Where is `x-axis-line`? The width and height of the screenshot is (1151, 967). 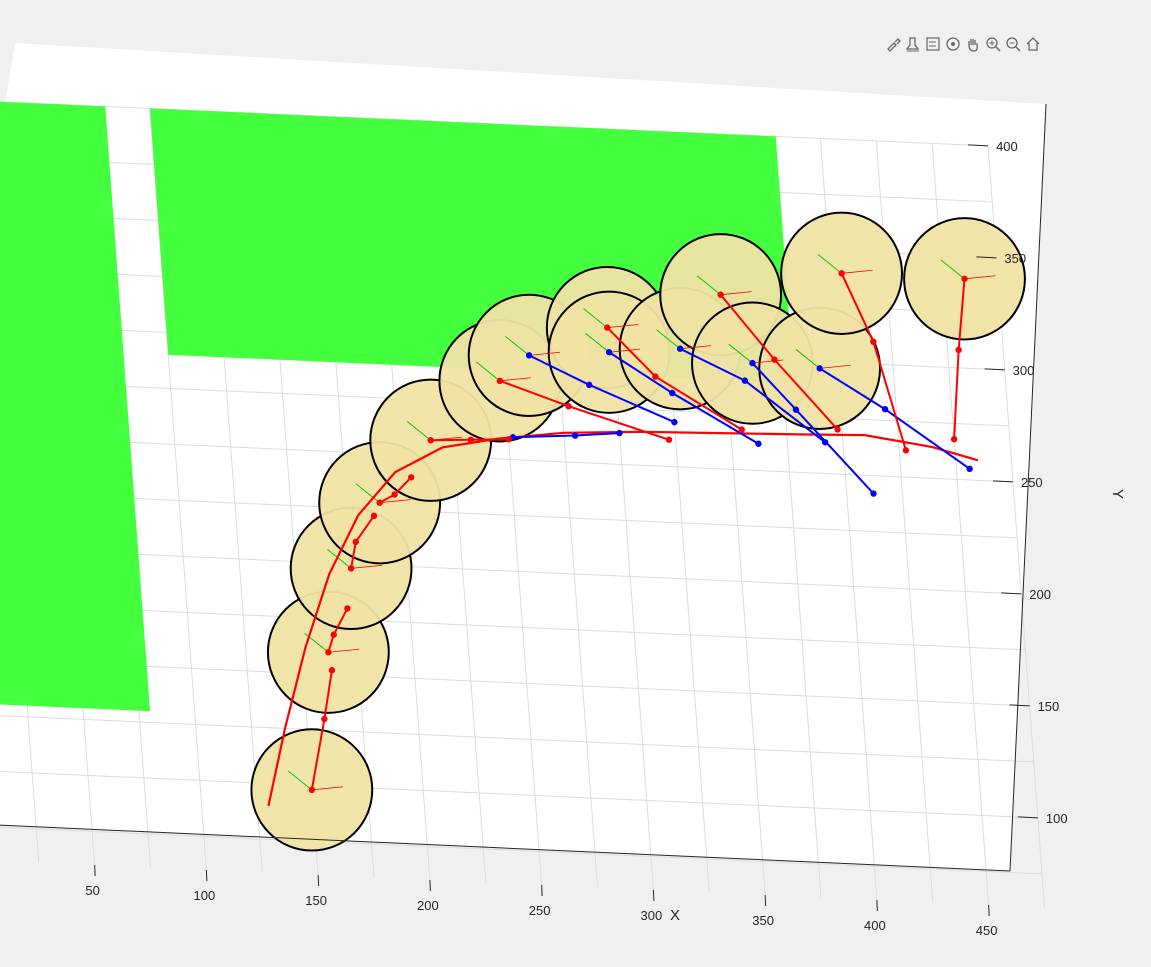 x-axis-line is located at coordinates (505, 848).